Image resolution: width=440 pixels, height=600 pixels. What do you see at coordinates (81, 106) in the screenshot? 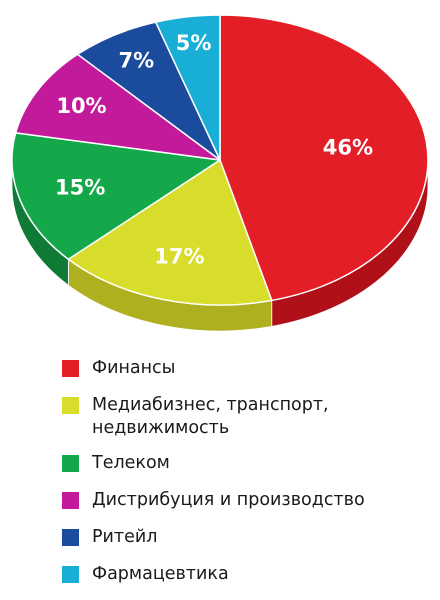
I see `pie-label-4: 10%` at bounding box center [81, 106].